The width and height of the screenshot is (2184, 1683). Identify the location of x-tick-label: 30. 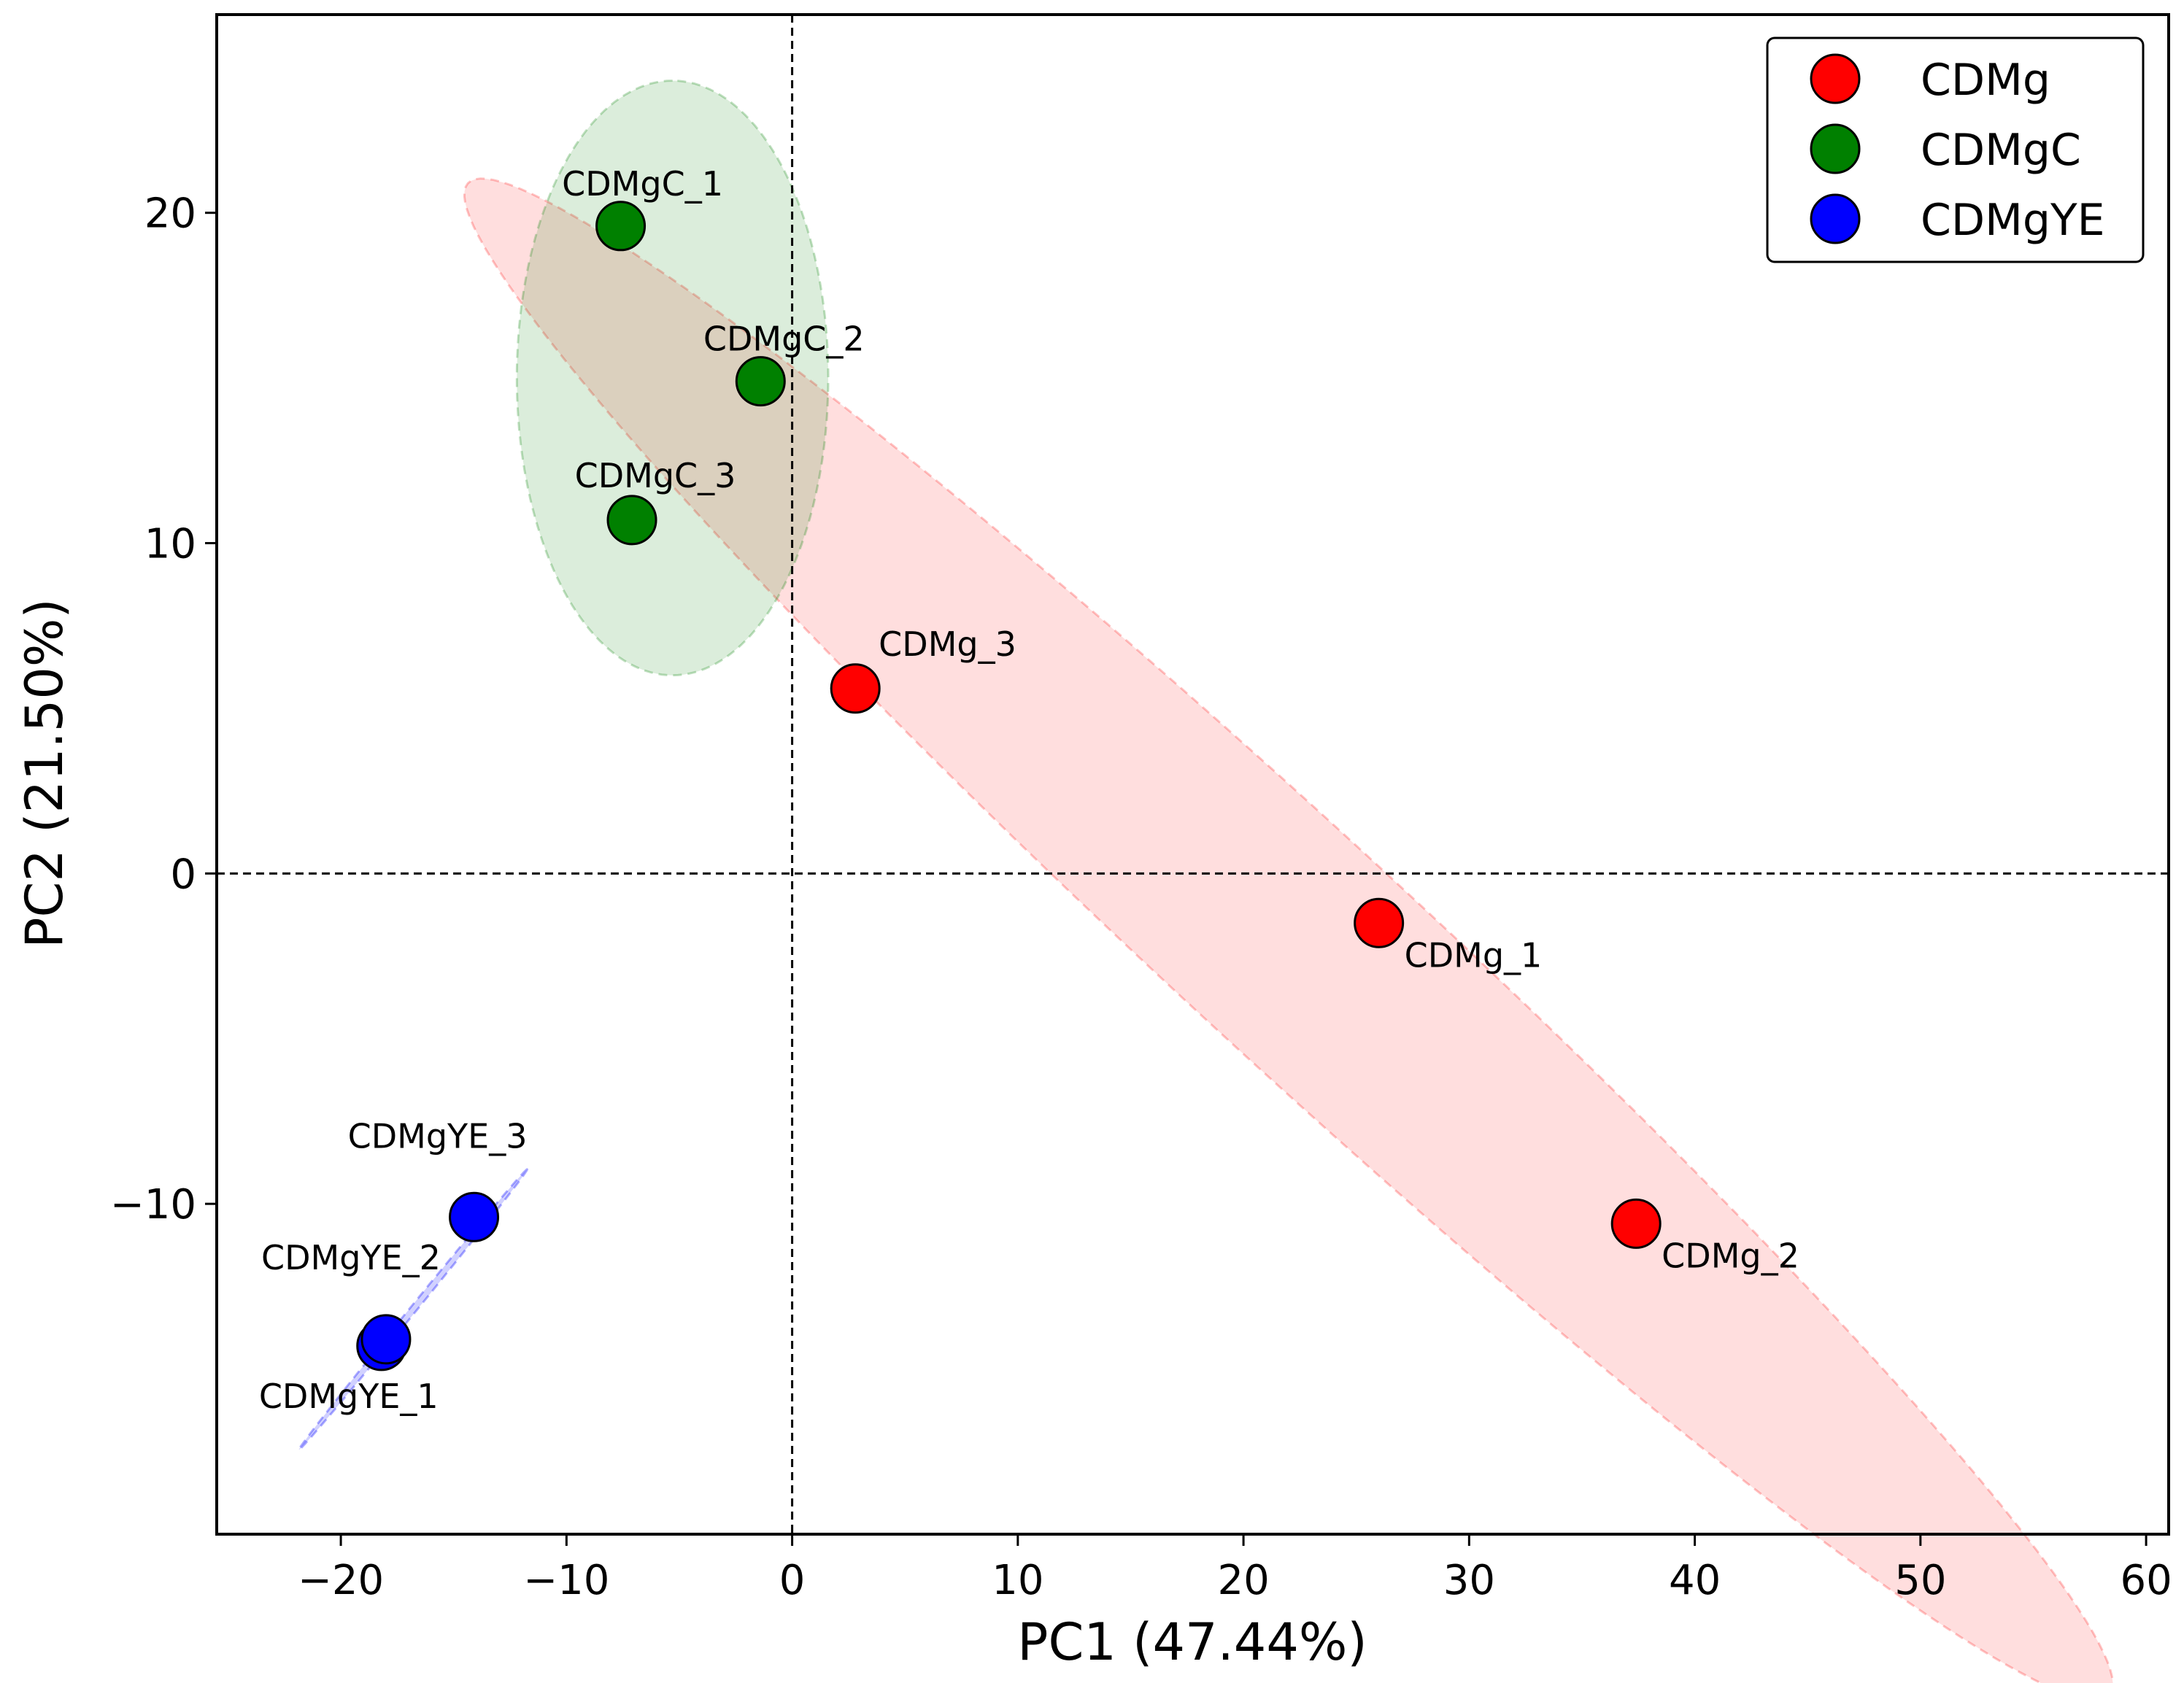
(1469, 1580).